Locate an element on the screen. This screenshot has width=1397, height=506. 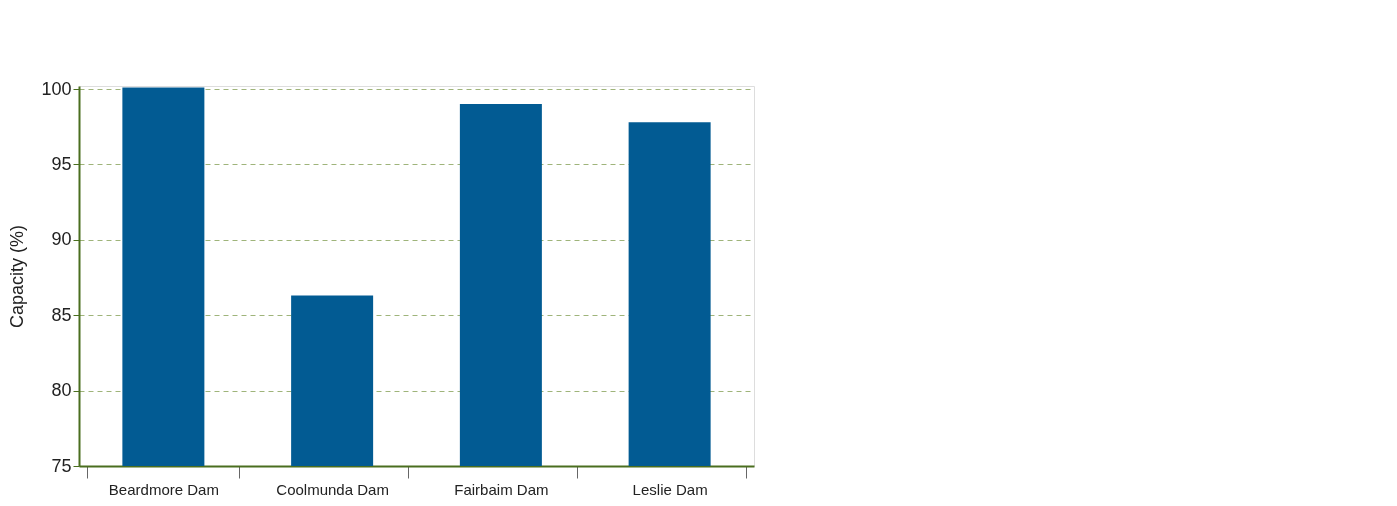
x-tick-label: Leslie Dam is located at coordinates (670, 489).